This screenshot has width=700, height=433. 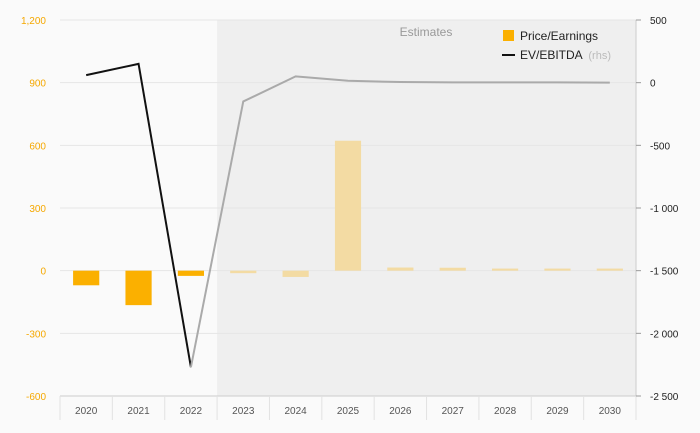 What do you see at coordinates (505, 411) in the screenshot?
I see `x-tick-label: 2028` at bounding box center [505, 411].